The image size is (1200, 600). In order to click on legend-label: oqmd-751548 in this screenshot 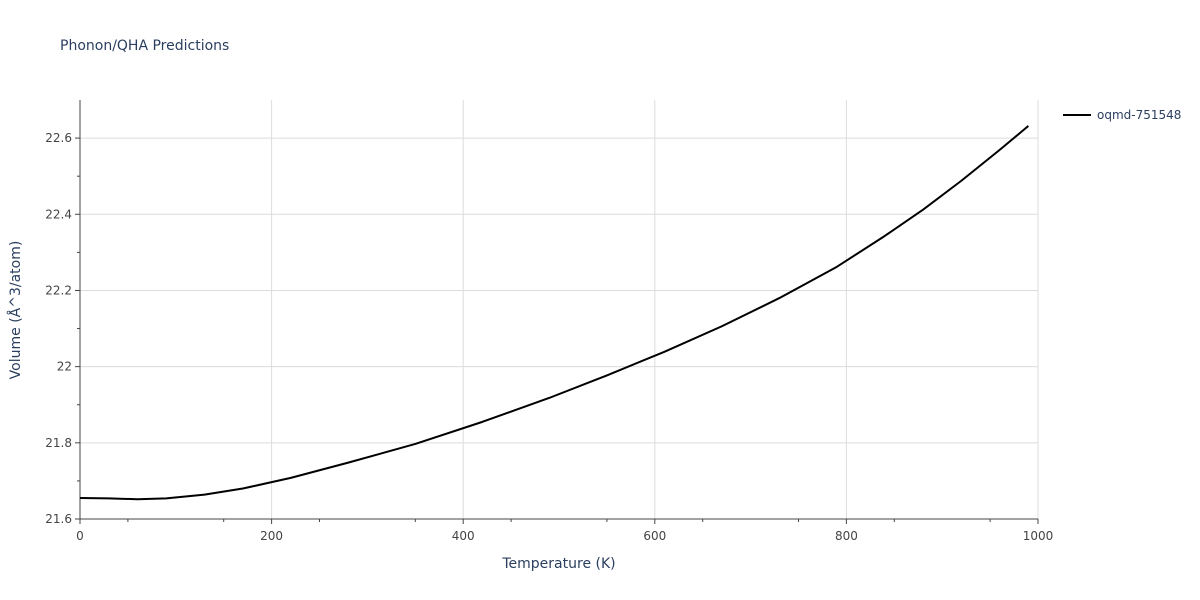, I will do `click(1139, 115)`.